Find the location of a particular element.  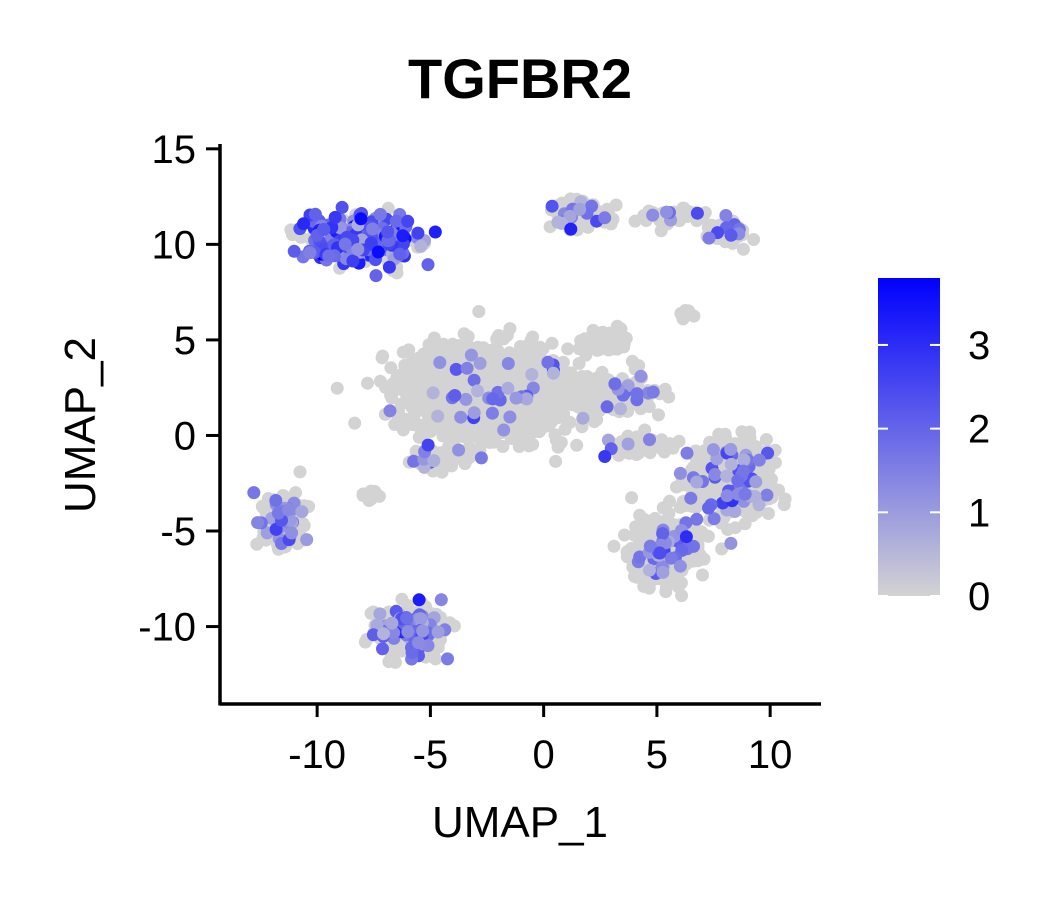

colorbar is located at coordinates (909, 437).